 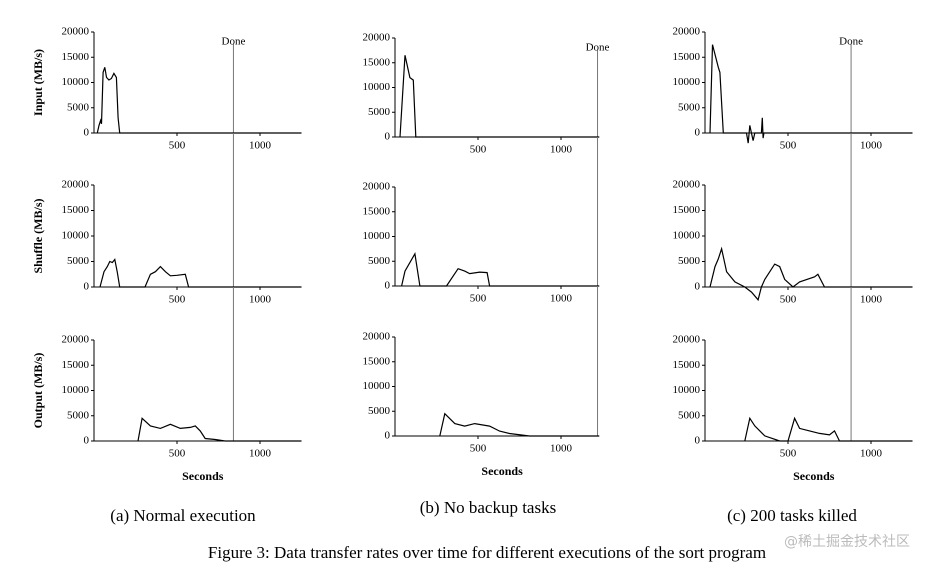 What do you see at coordinates (38, 235) in the screenshot?
I see `y-axis-label: Shuffle (MB/s)` at bounding box center [38, 235].